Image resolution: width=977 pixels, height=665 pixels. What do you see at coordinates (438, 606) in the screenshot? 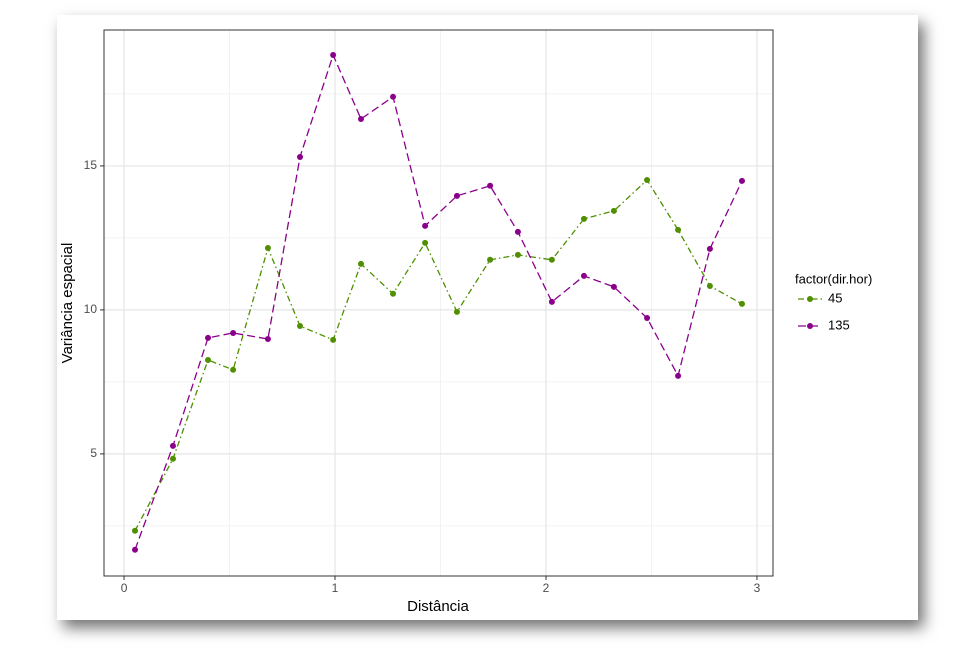
I see `x-axis-title: Distância` at bounding box center [438, 606].